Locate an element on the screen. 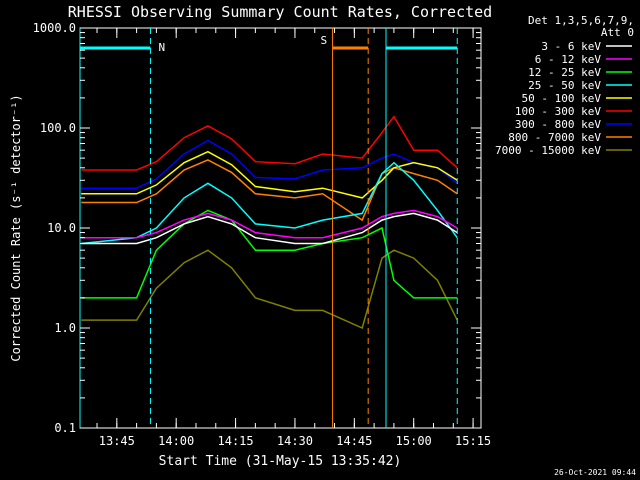 This screenshot has width=640, height=480. y-tick-label: 10.0 is located at coordinates (61, 228).